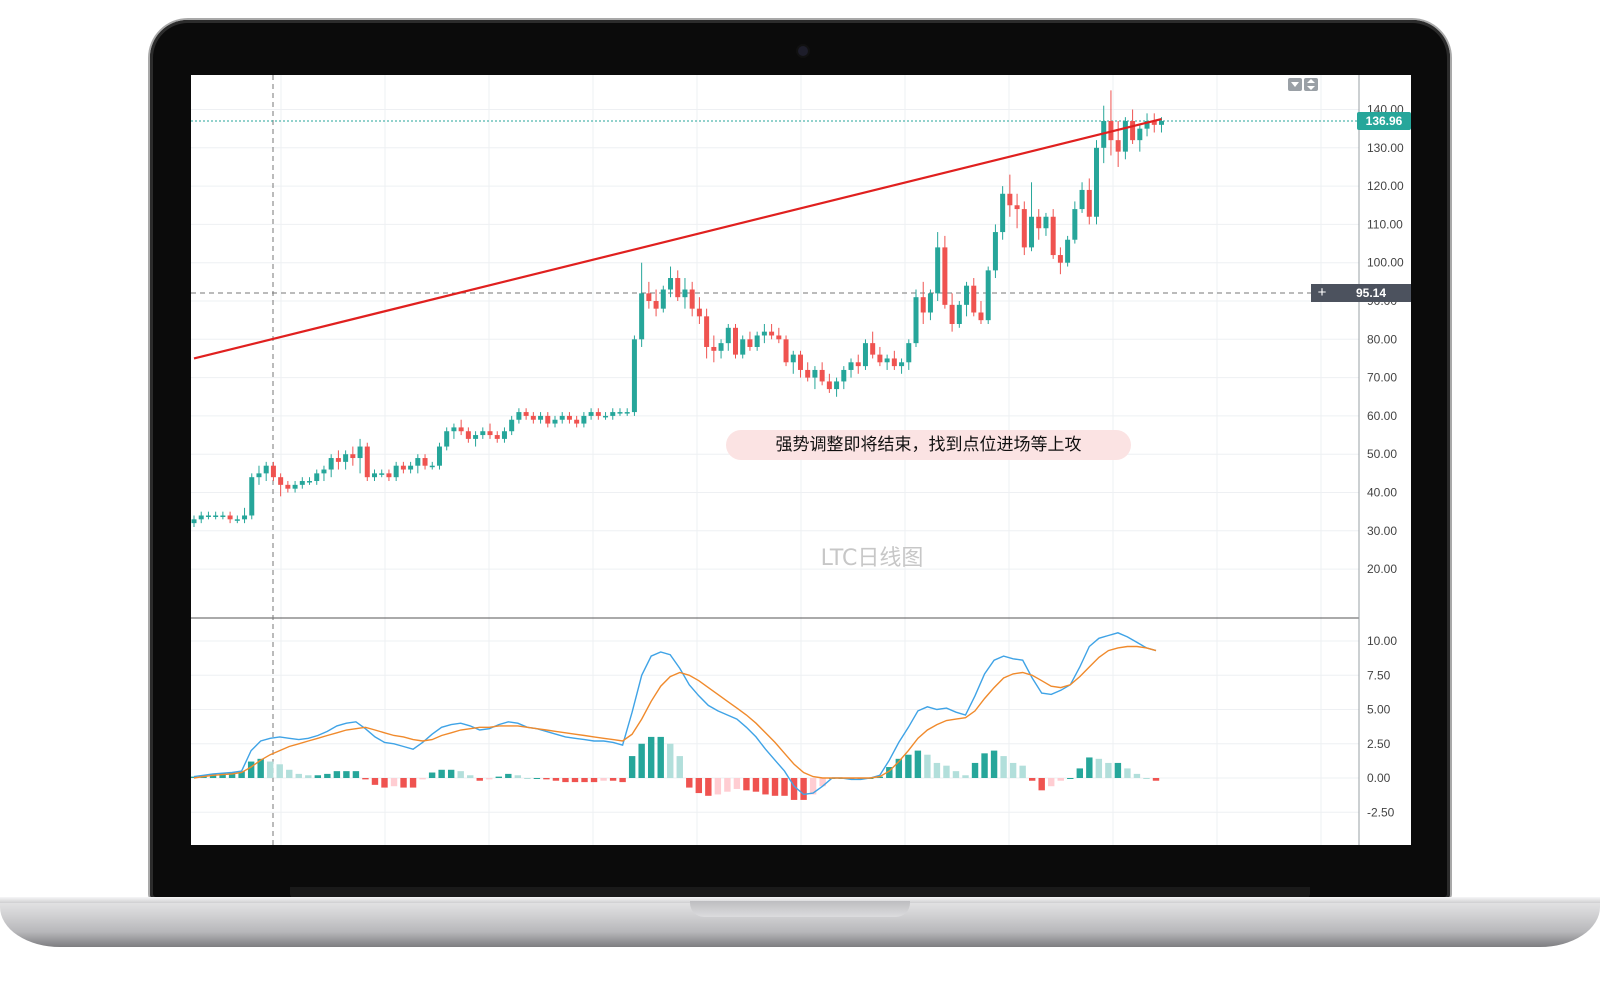 Image resolution: width=1600 pixels, height=986 pixels. I want to click on pane-collapse-controls, so click(1303, 84).